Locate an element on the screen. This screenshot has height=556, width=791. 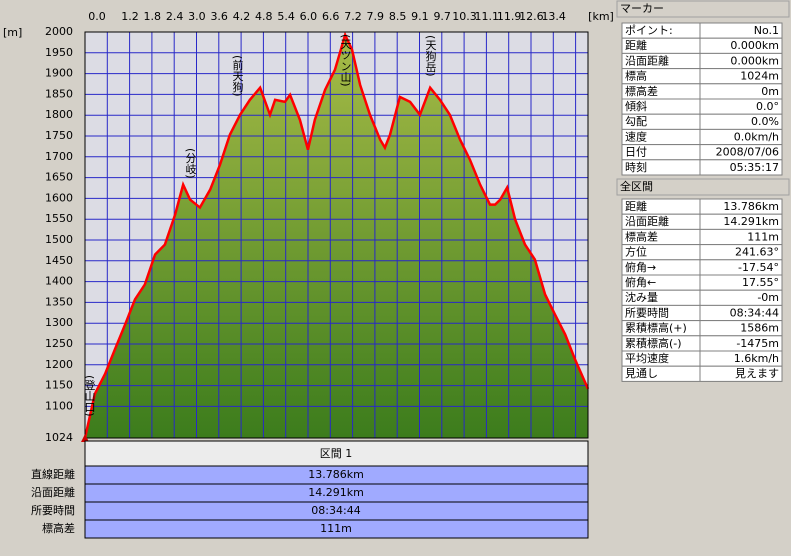
panel-title: マーカー is located at coordinates (642, 8).